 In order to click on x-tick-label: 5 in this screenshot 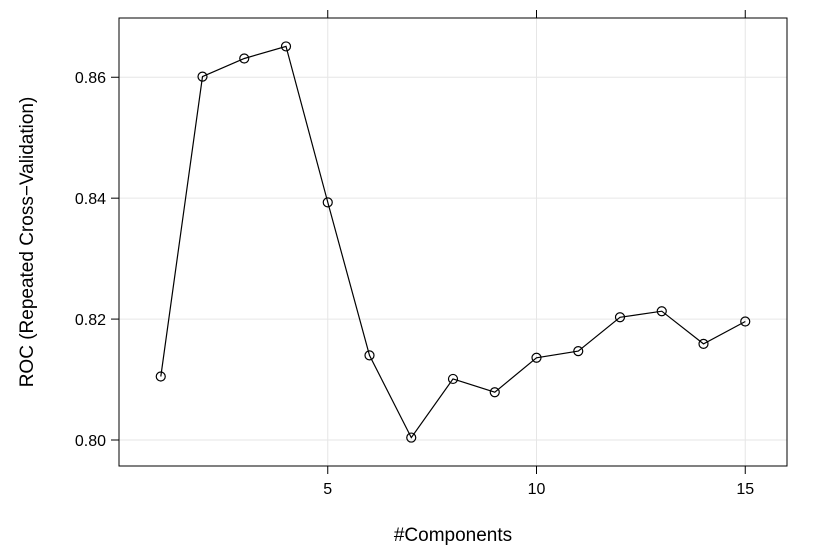, I will do `click(327, 489)`.